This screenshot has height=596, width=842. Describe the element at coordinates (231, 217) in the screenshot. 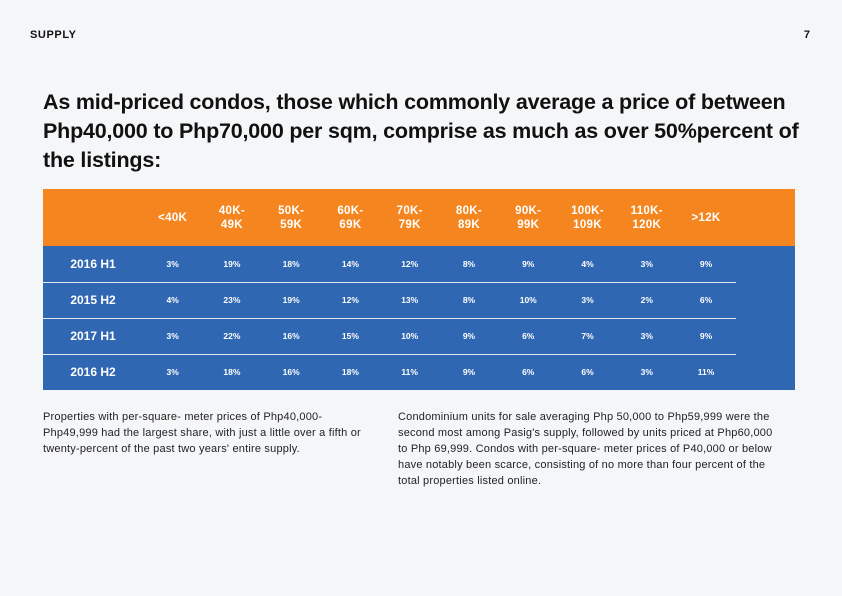

I see `column-header: 40K- 49K` at that location.